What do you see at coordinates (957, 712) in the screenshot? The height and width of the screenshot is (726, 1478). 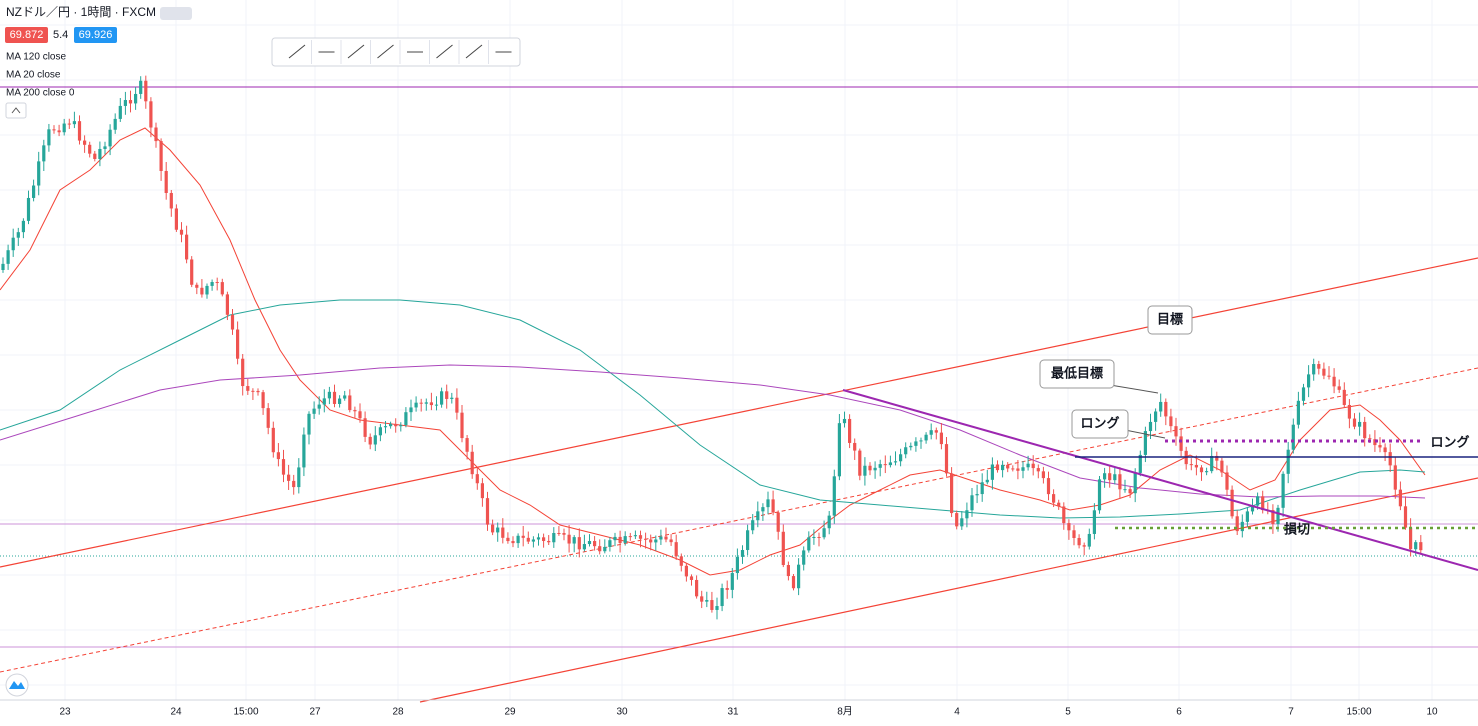 I see `x-tick-label: 4` at bounding box center [957, 712].